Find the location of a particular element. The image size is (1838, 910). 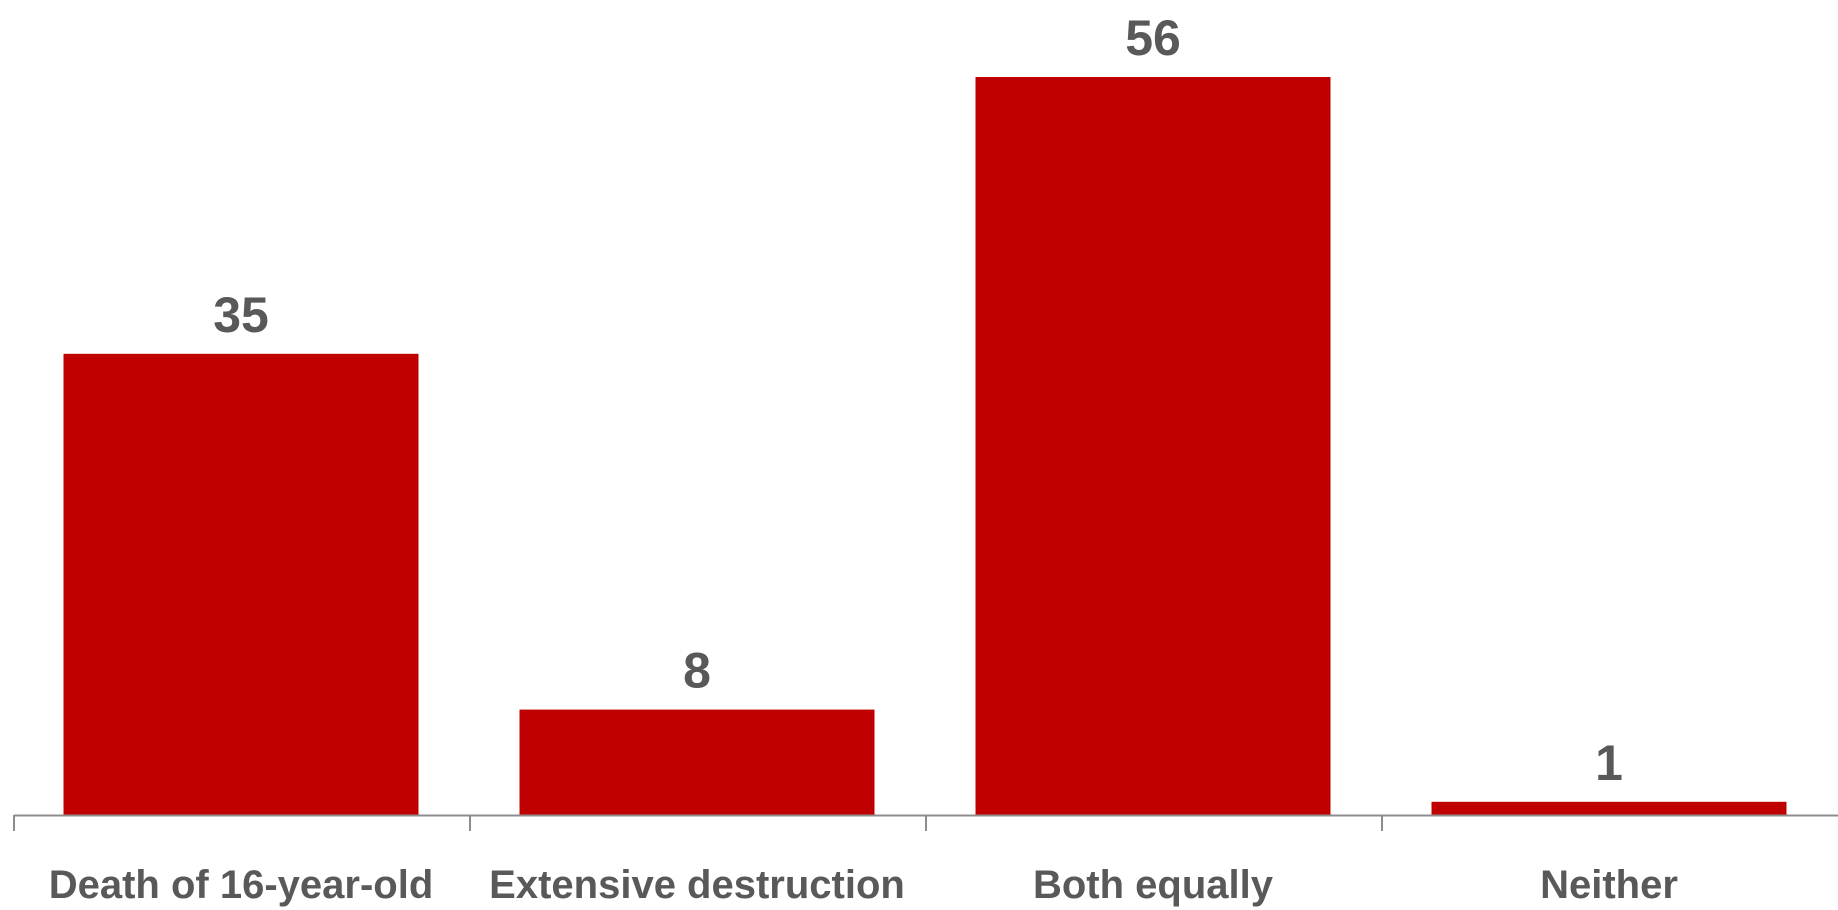

x-tick-label-3: Both equally is located at coordinates (1153, 885).